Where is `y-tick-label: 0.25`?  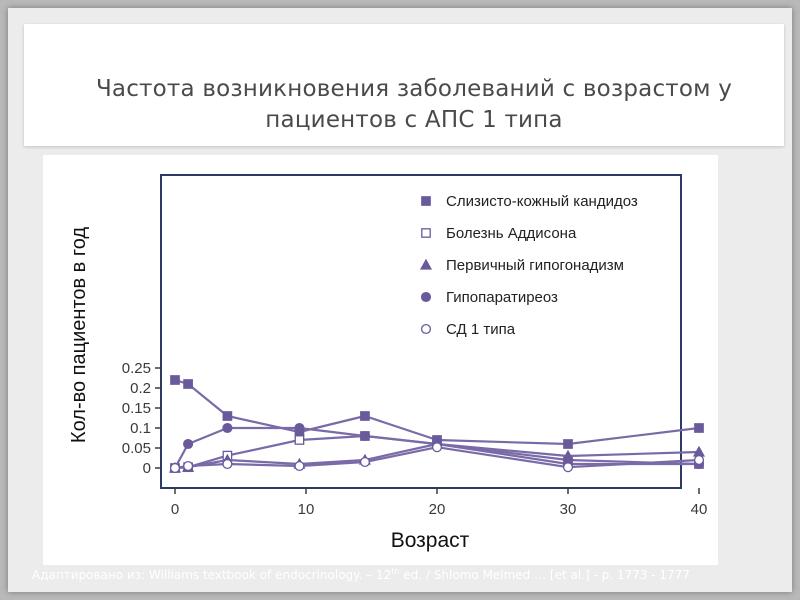 y-tick-label: 0.25 is located at coordinates (136, 368).